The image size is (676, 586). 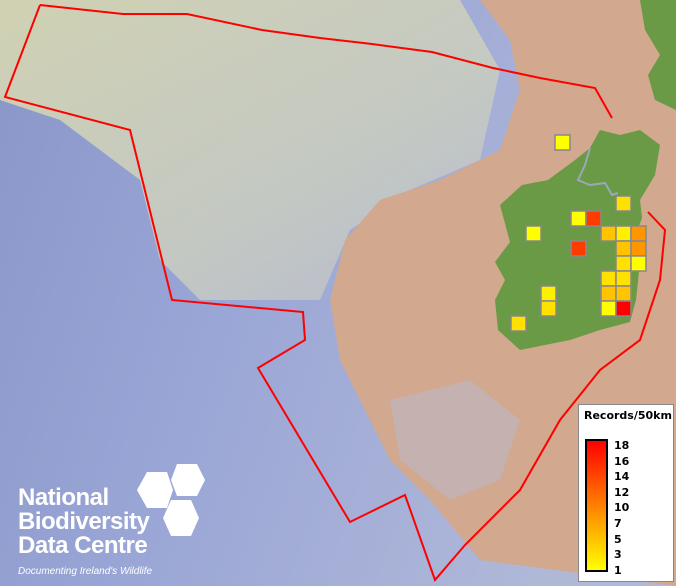 I want to click on legend-tick-label: 18, so click(x=622, y=445).